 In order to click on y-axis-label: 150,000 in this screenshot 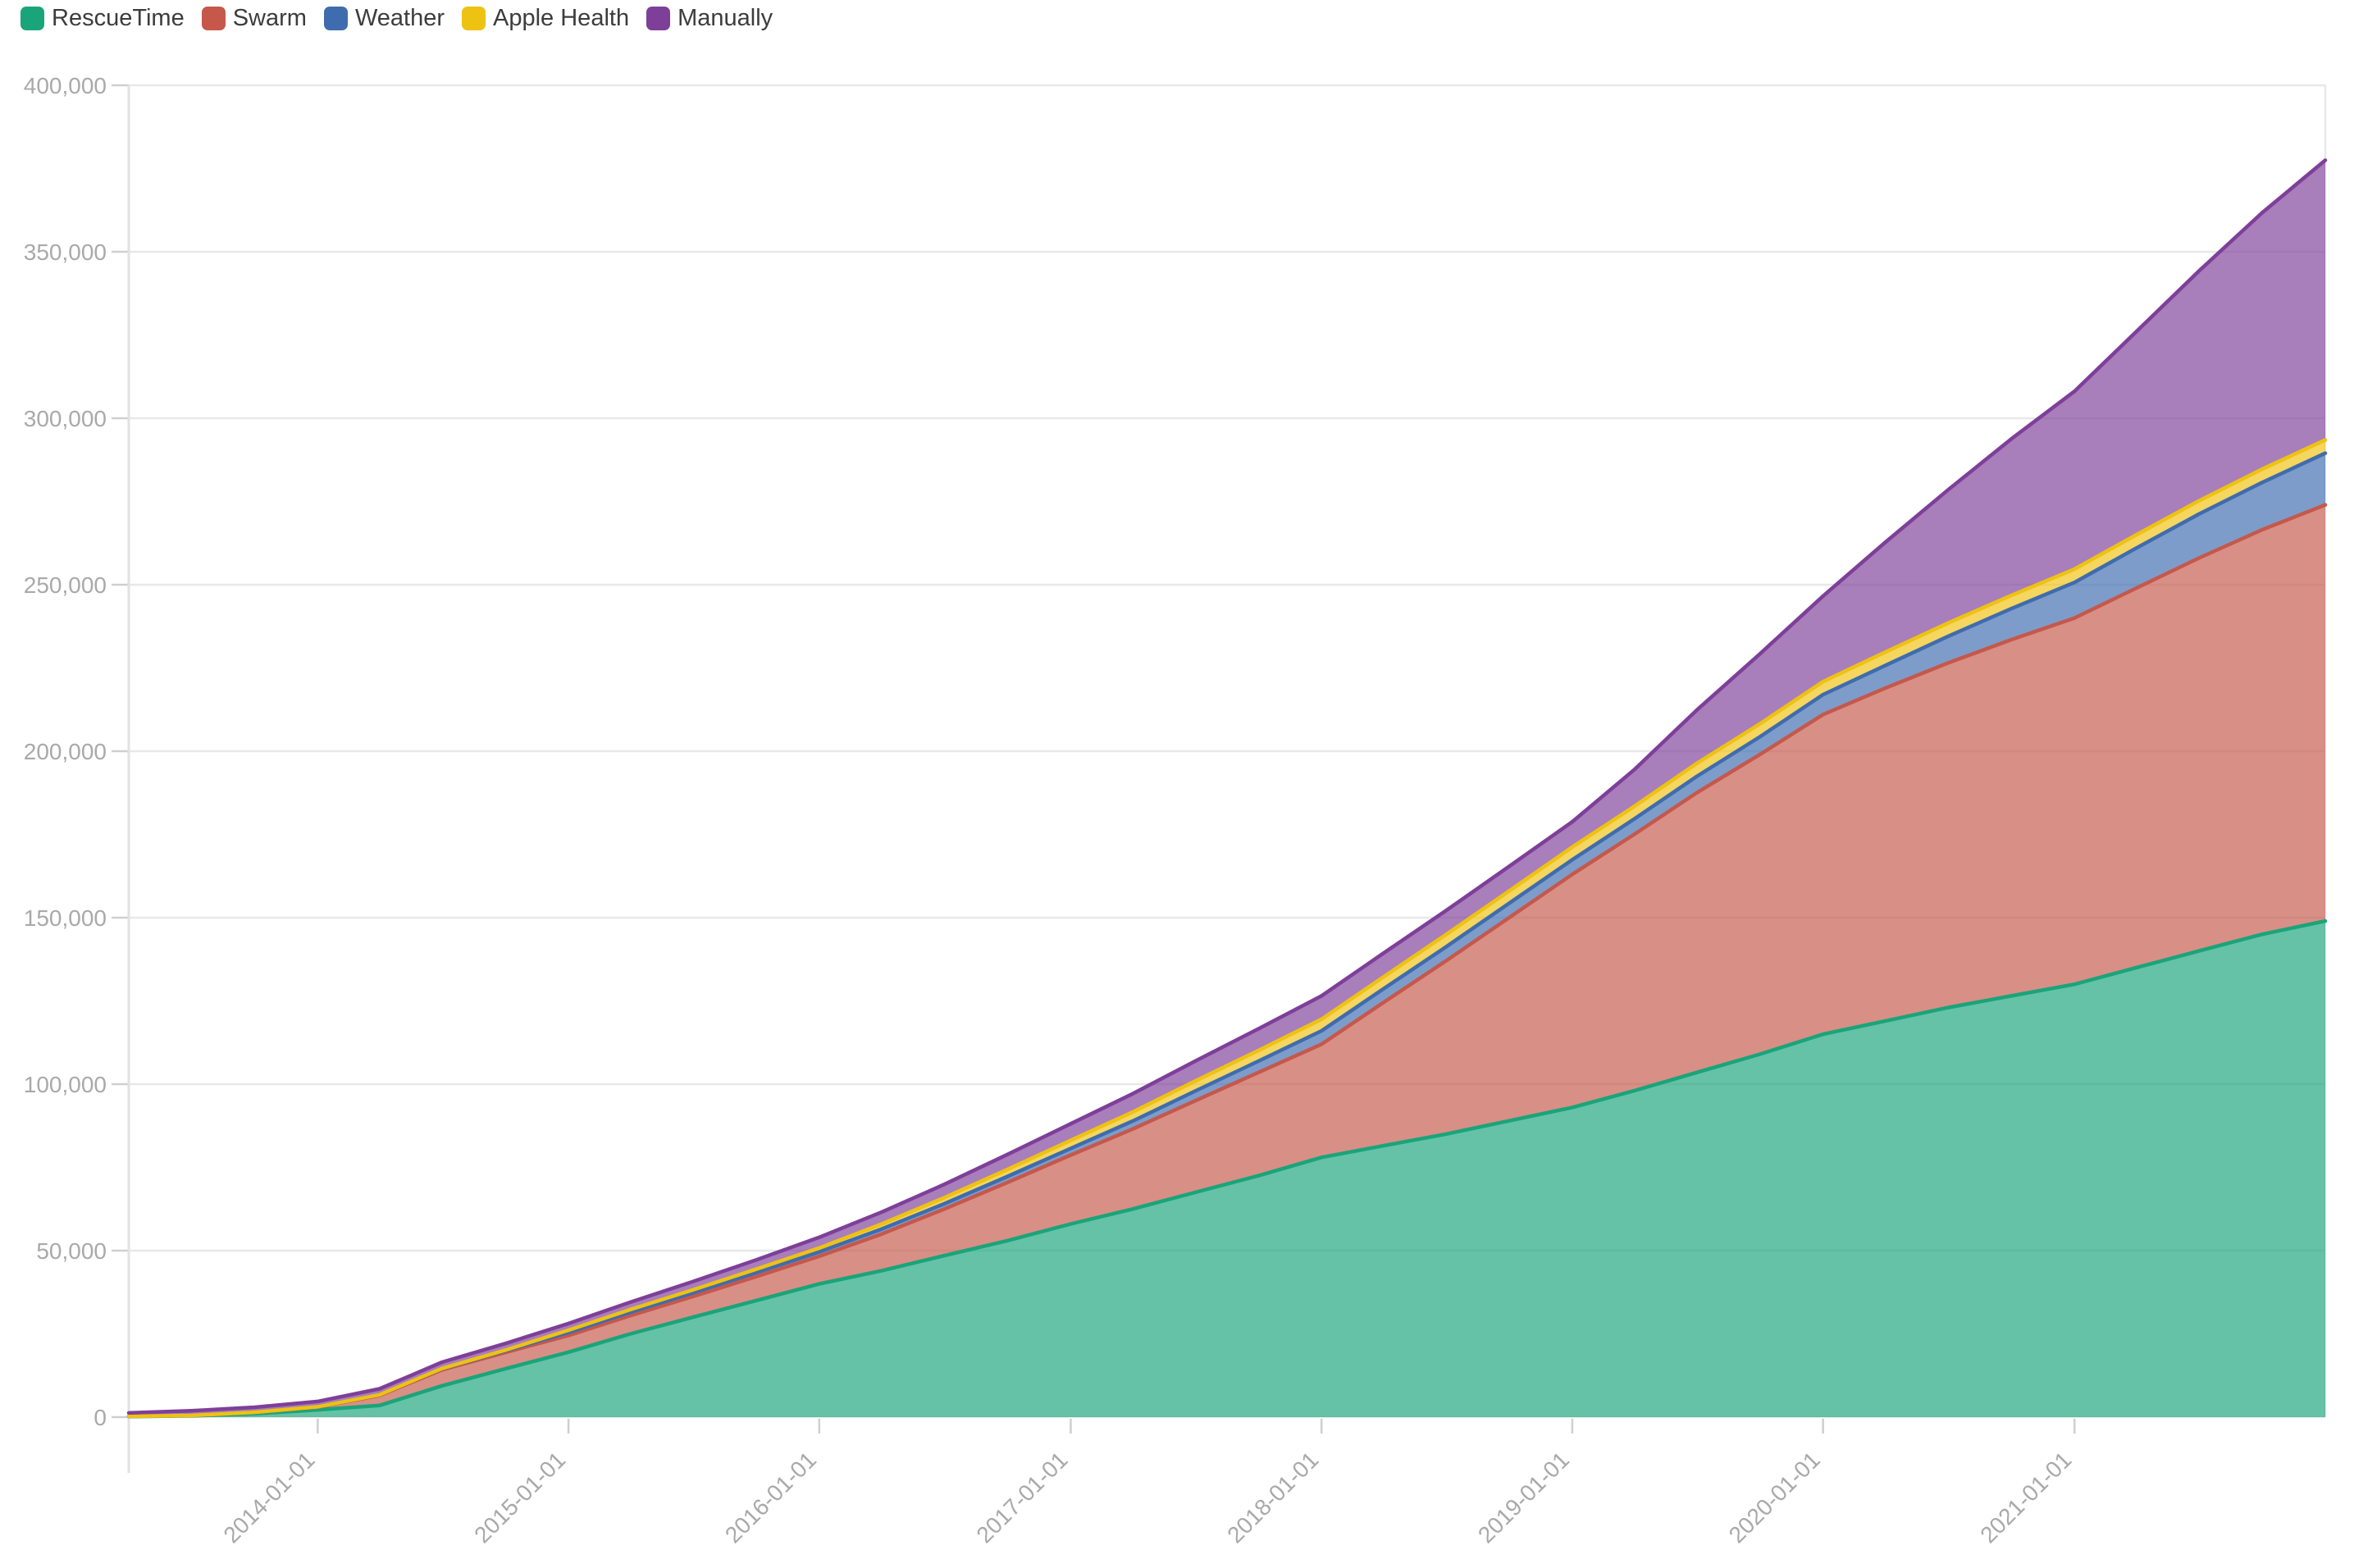, I will do `click(65, 918)`.